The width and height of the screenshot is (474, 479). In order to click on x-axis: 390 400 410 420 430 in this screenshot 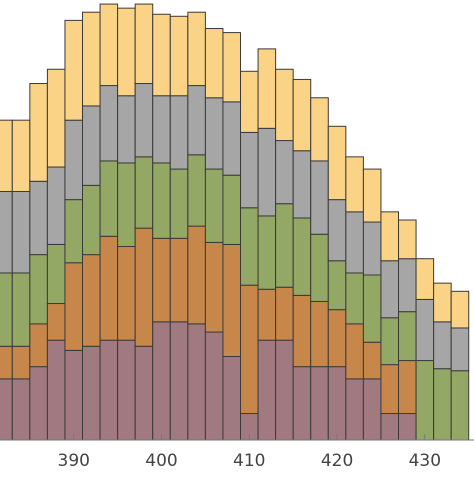, I will do `click(237, 452)`.